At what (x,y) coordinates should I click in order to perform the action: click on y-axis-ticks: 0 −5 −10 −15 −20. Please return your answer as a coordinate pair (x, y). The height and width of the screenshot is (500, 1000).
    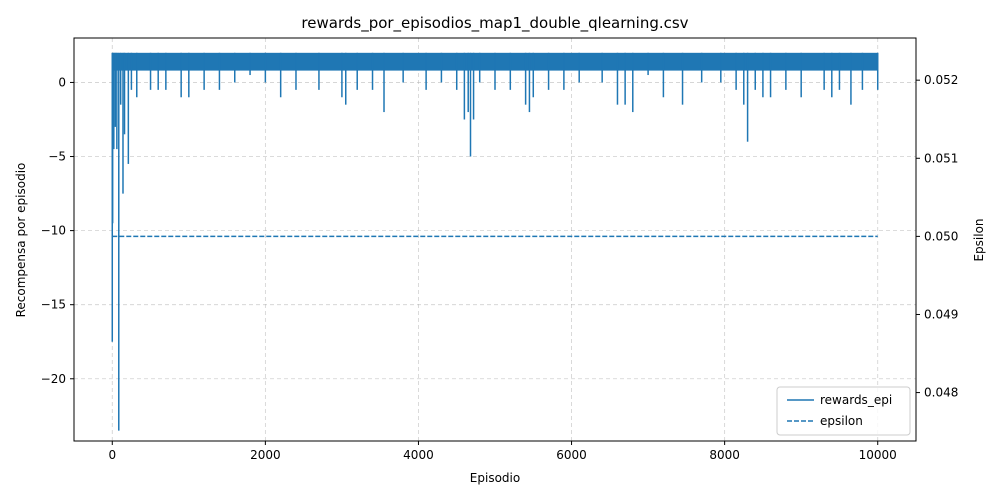
    Looking at the image, I should click on (57, 230).